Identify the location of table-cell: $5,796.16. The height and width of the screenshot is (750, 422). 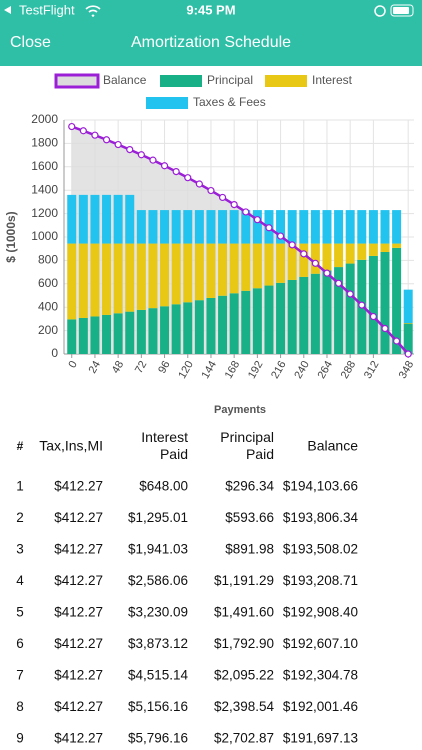
(158, 738).